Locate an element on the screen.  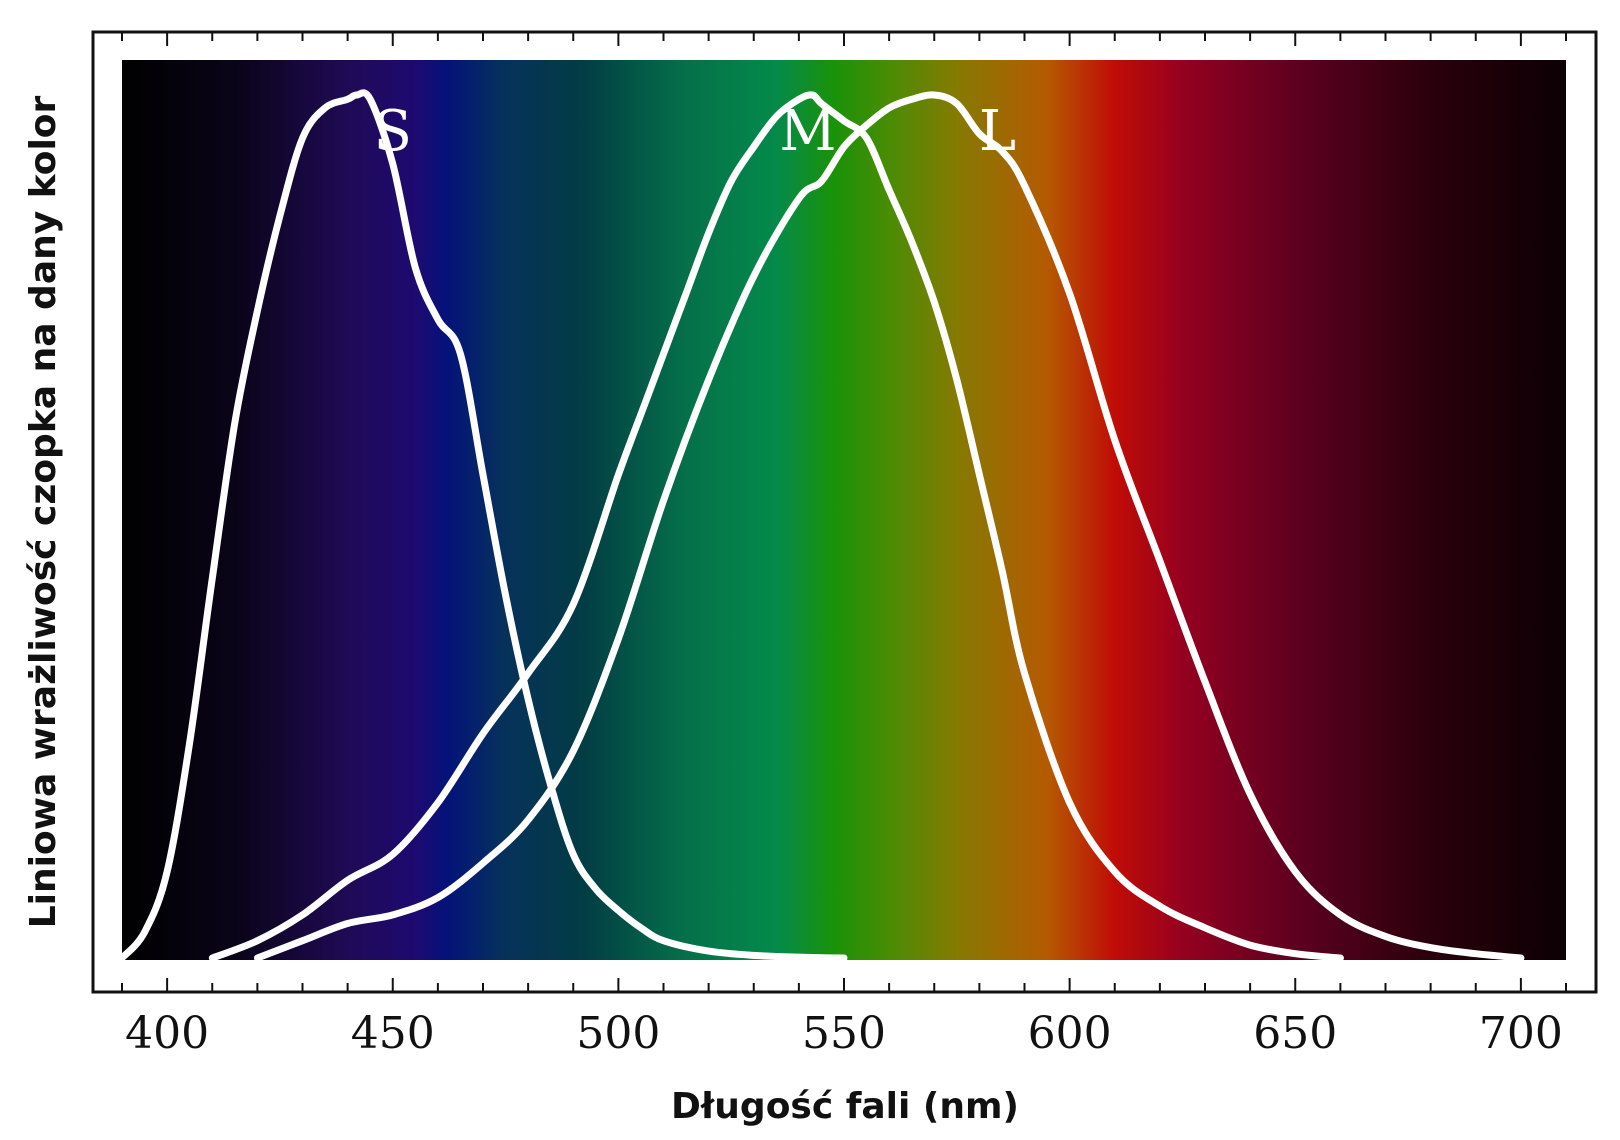
series-label-L: L is located at coordinates (997, 131).